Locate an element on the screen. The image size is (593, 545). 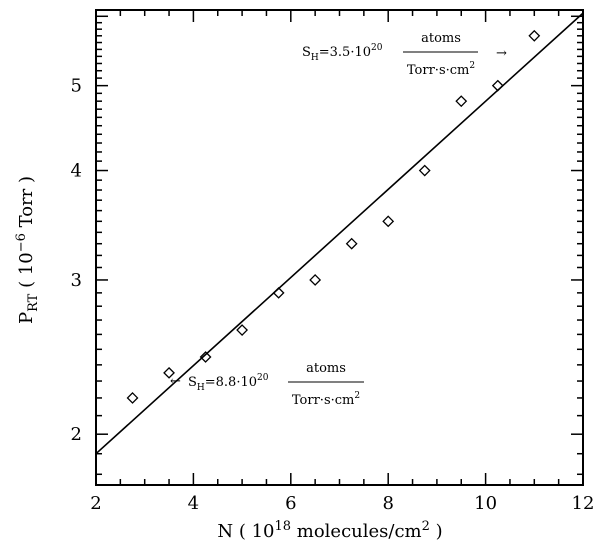
ann1-sup: 20 is located at coordinates (377, 48).